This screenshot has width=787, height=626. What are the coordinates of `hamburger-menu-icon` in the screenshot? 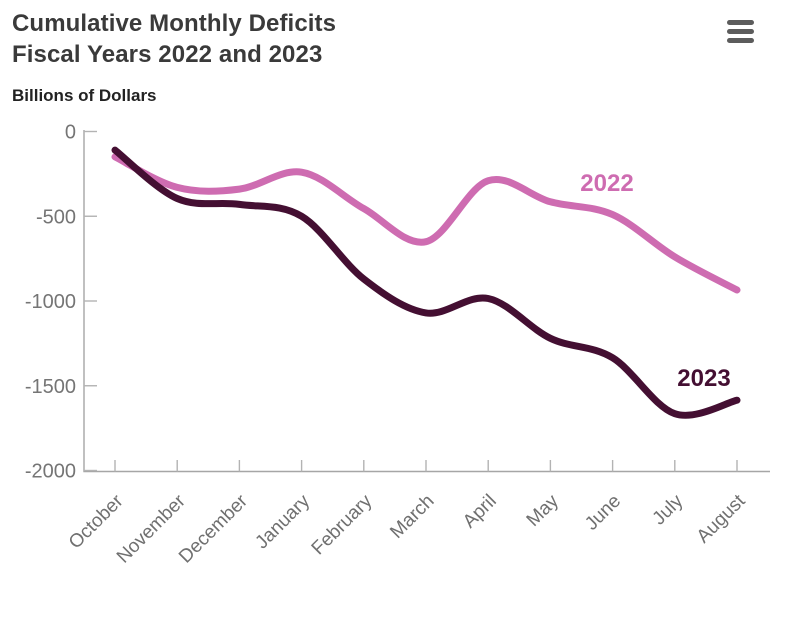 It's located at (740, 31).